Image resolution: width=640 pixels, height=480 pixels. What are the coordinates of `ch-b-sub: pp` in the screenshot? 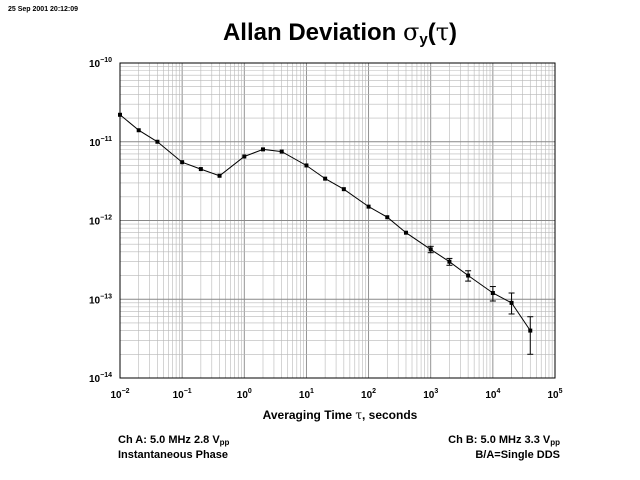 It's located at (555, 442).